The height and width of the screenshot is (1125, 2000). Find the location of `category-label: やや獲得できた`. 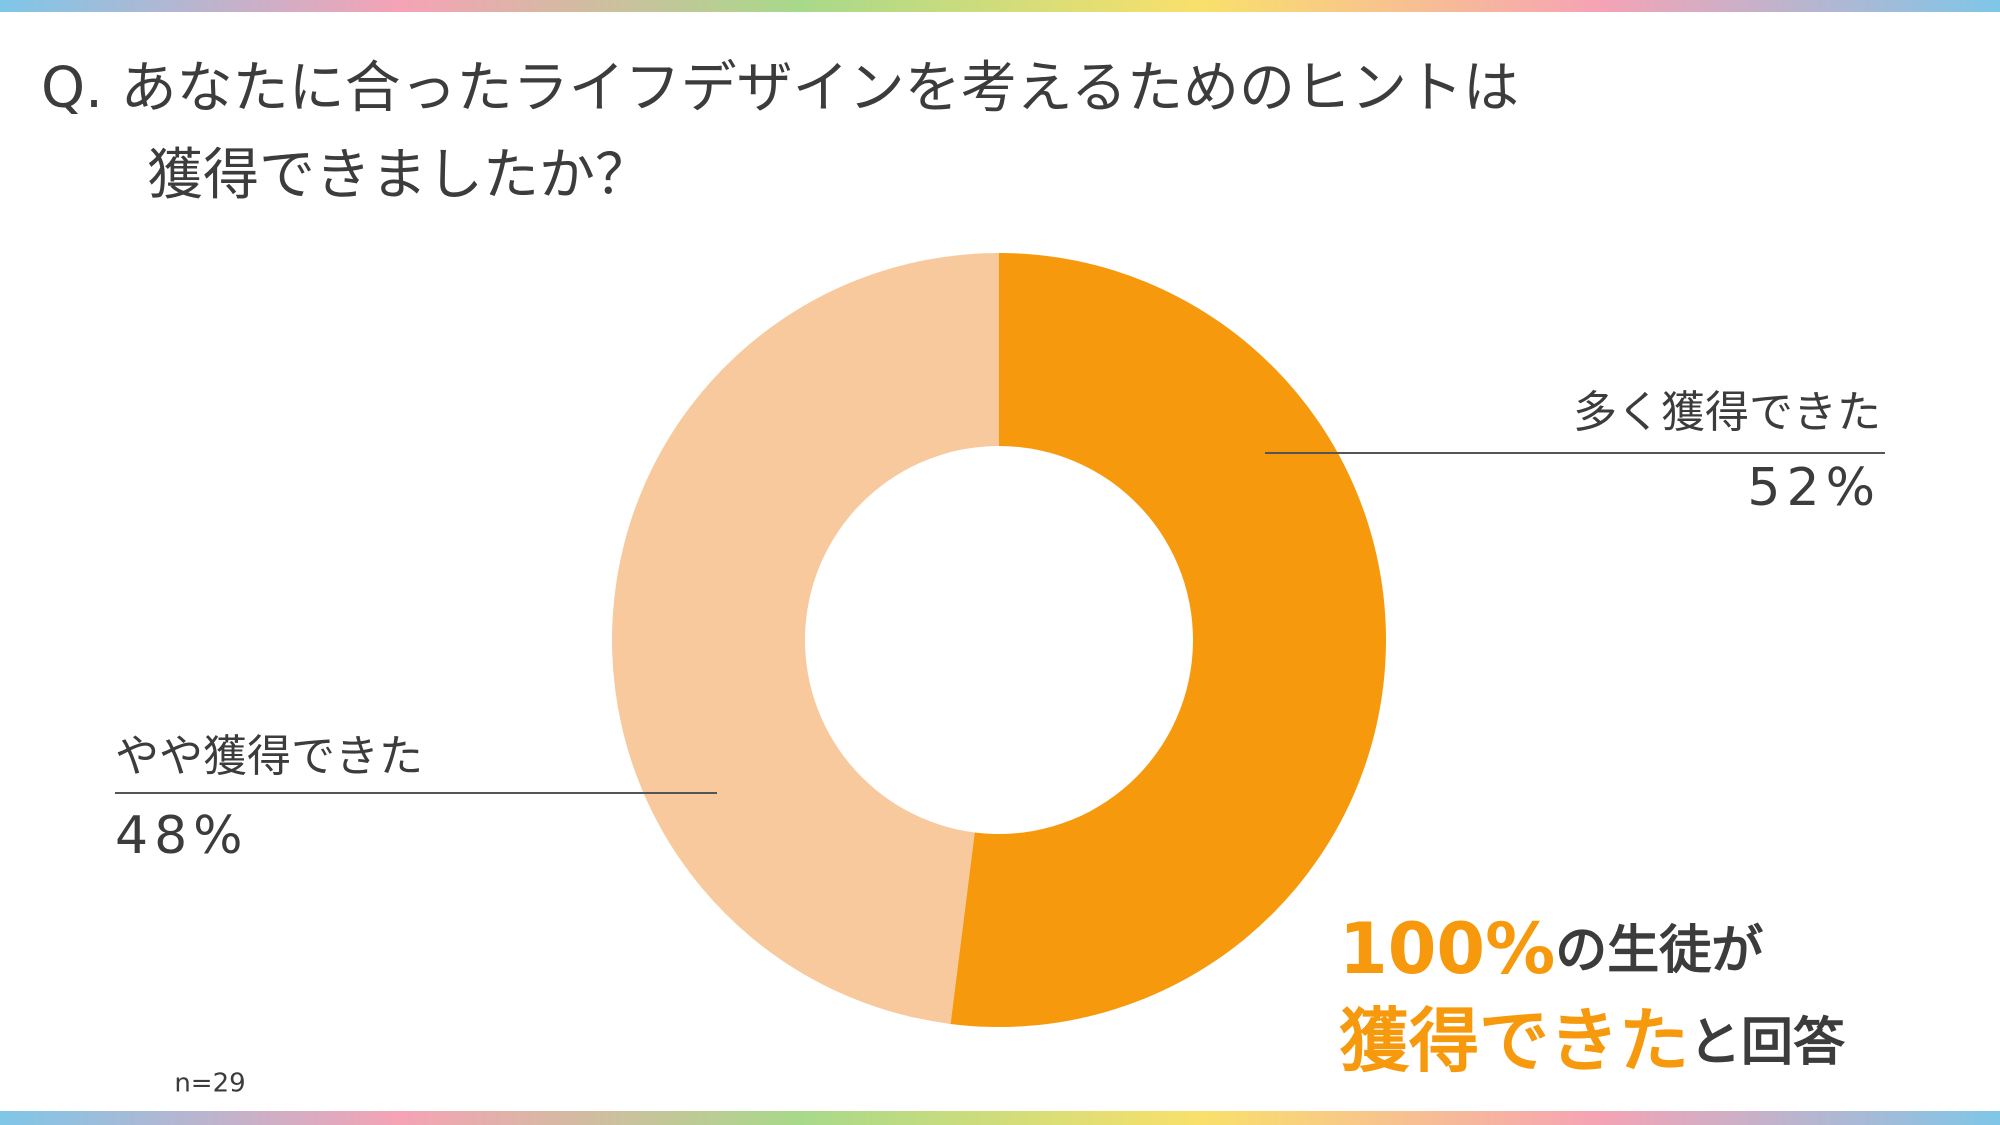

category-label: やや獲得できた is located at coordinates (269, 756).